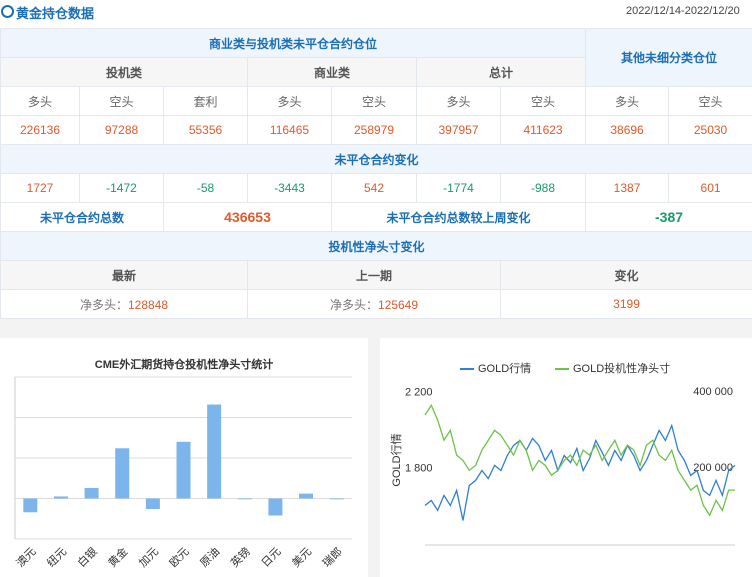 This screenshot has width=752, height=577. I want to click on x-tick-label: 美元, so click(301, 557).